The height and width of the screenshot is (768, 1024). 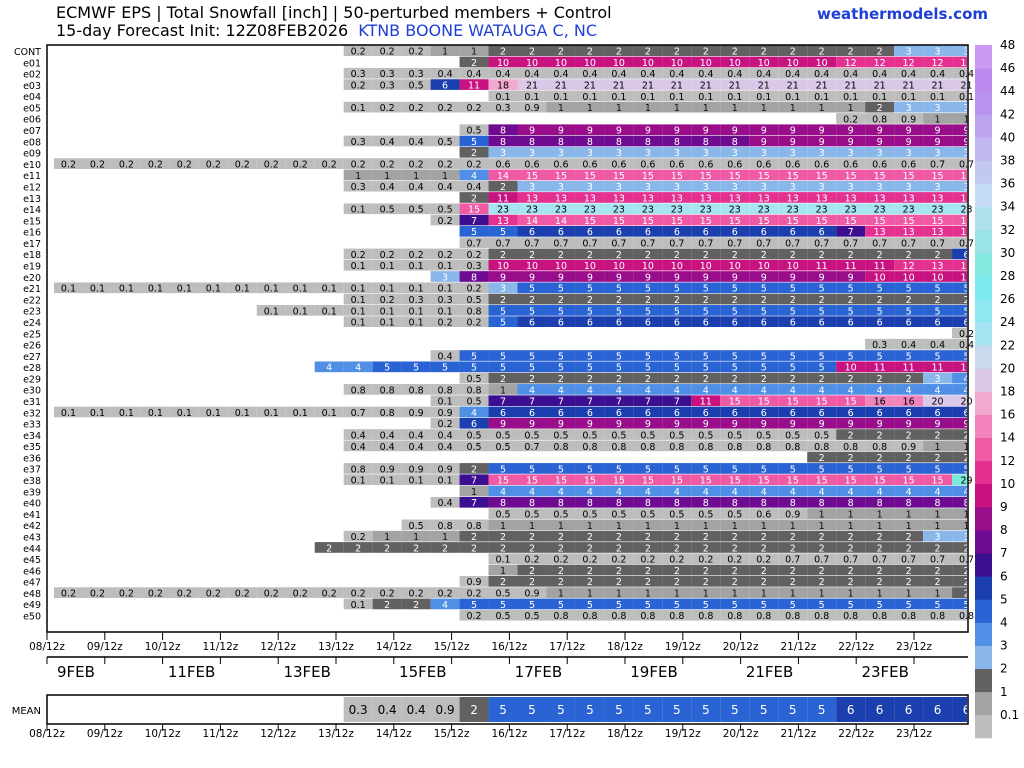 What do you see at coordinates (32, 391) in the screenshot?
I see `member-label: e30` at bounding box center [32, 391].